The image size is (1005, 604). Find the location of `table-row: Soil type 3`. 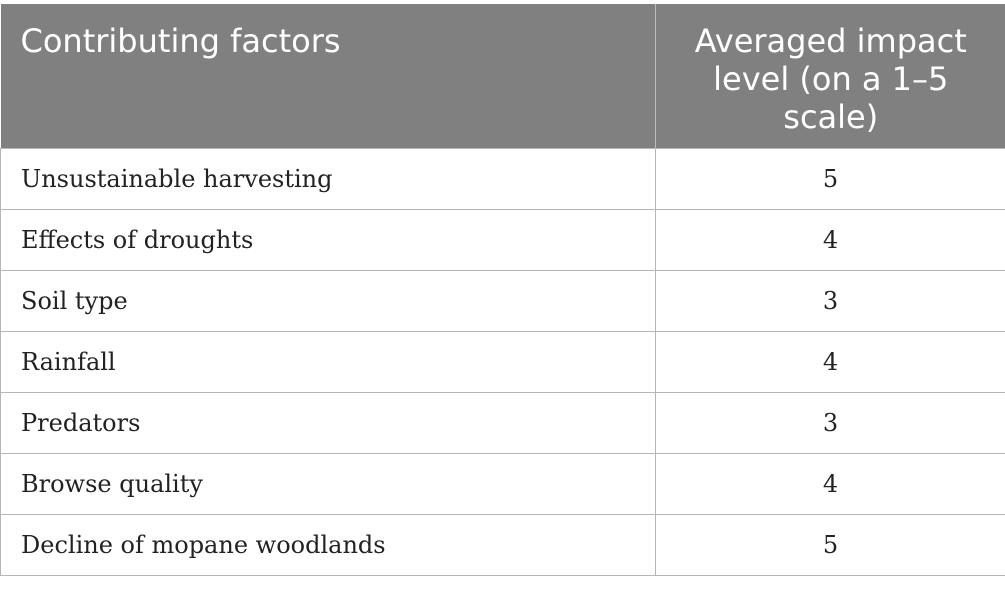

table-row: Soil type 3 is located at coordinates (502, 301).